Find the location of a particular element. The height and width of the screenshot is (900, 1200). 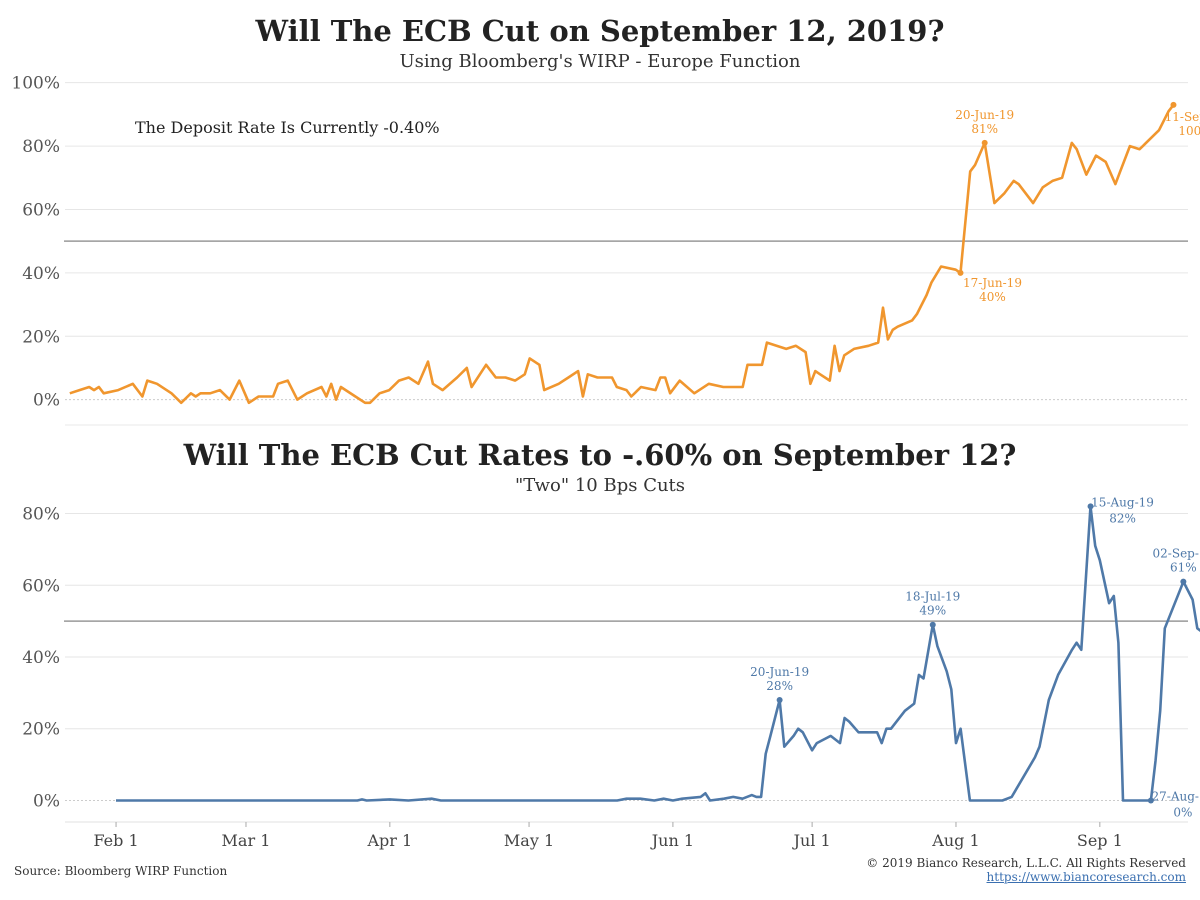

chart2-x-tick-label: Aug 1 is located at coordinates (955, 840).